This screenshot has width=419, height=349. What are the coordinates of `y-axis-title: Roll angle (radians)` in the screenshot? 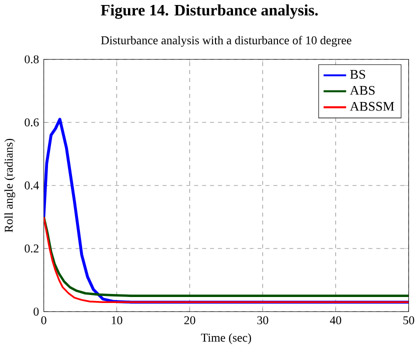 It's located at (10, 186).